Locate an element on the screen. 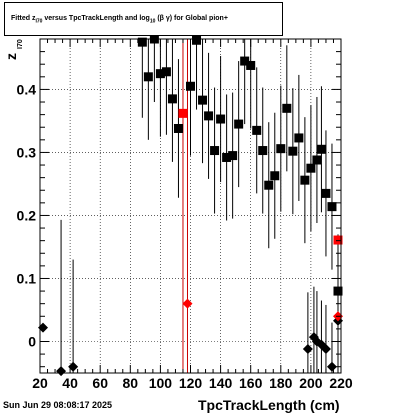 The width and height of the screenshot is (400, 414). y-tick-label: 0.4 is located at coordinates (27, 89).